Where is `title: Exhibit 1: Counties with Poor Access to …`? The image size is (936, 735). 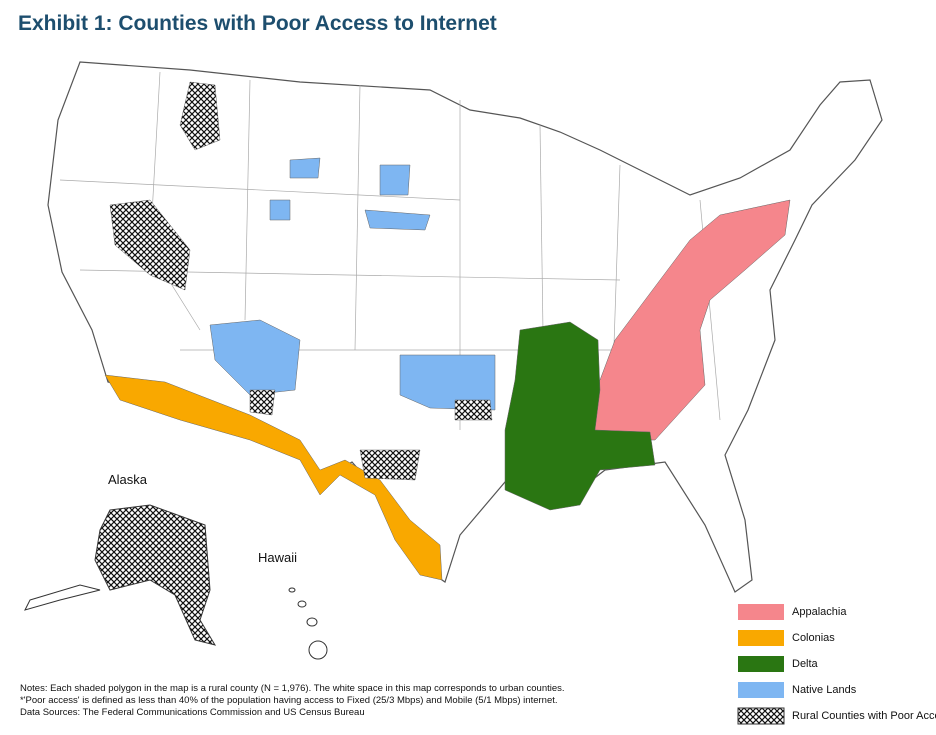 title: Exhibit 1: Counties with Poor Access to … is located at coordinates (257, 23).